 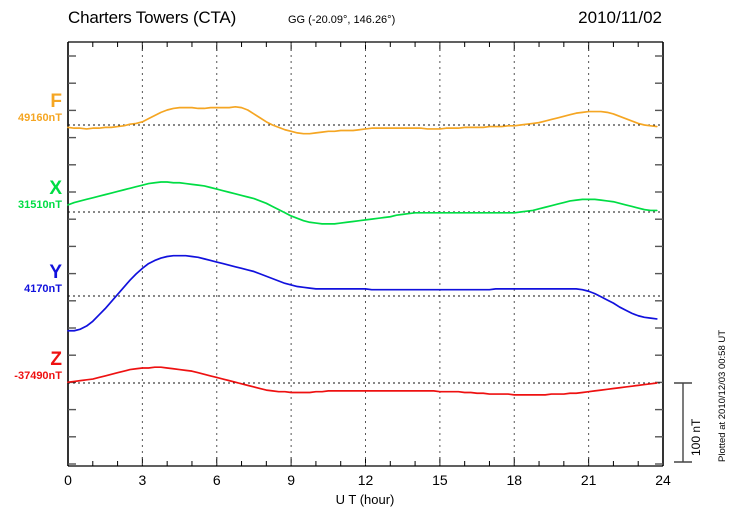 I want to click on x-axis-title: U T (hour), so click(x=365, y=499).